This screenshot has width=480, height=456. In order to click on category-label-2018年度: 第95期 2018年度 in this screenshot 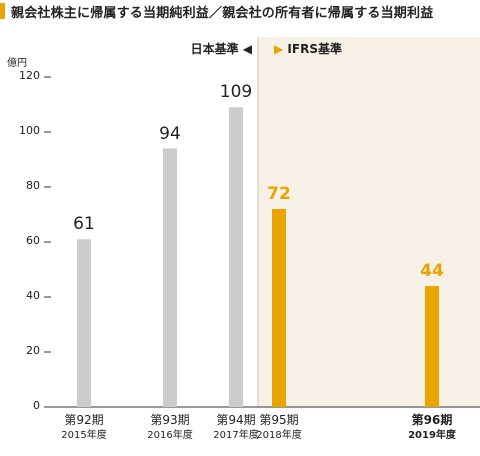, I will do `click(279, 428)`.